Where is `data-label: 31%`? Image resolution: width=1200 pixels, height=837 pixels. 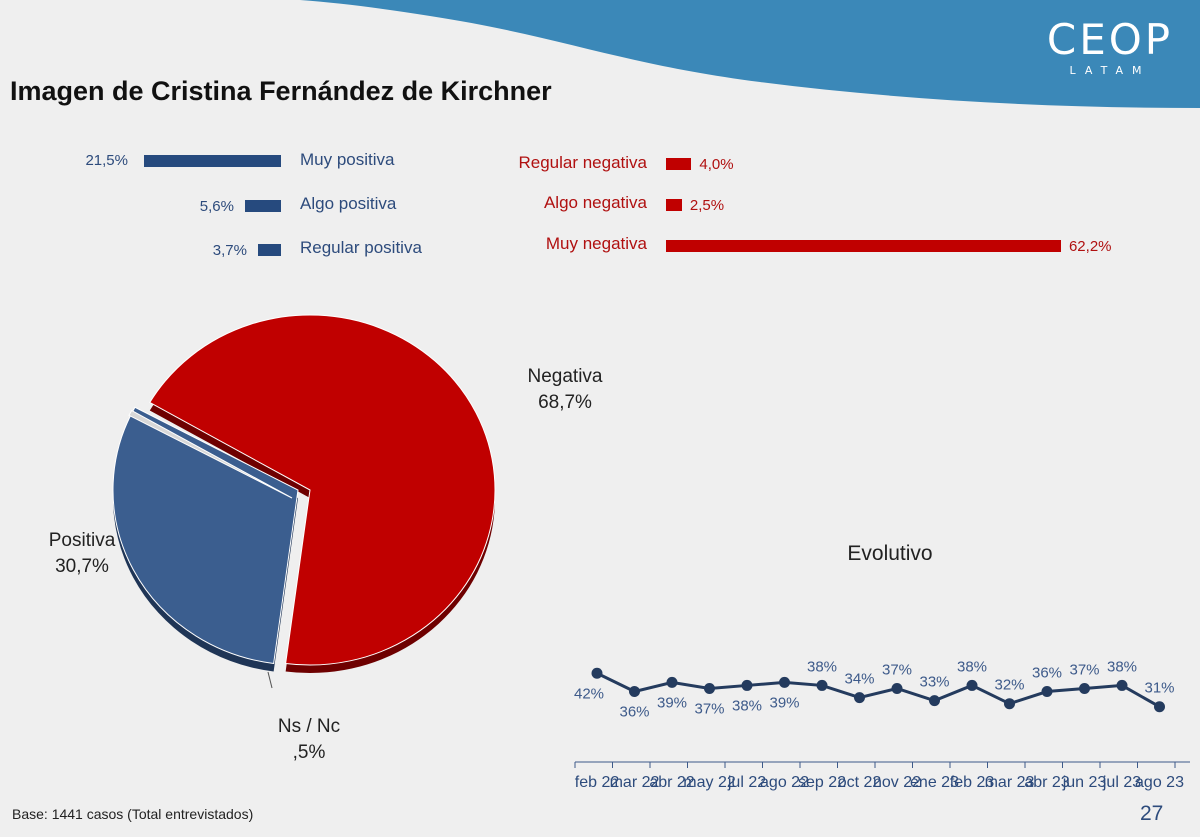
data-label: 31% is located at coordinates (1159, 688).